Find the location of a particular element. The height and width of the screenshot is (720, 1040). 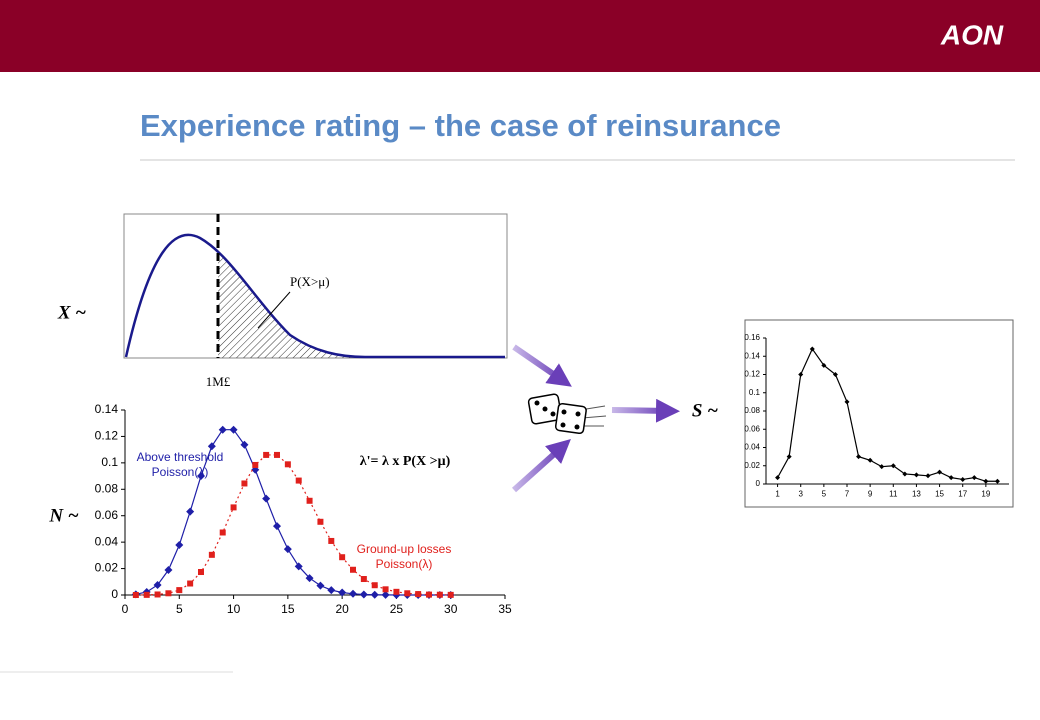

lambda-annotation: λ'= λ x P(X >μ) is located at coordinates (405, 461).